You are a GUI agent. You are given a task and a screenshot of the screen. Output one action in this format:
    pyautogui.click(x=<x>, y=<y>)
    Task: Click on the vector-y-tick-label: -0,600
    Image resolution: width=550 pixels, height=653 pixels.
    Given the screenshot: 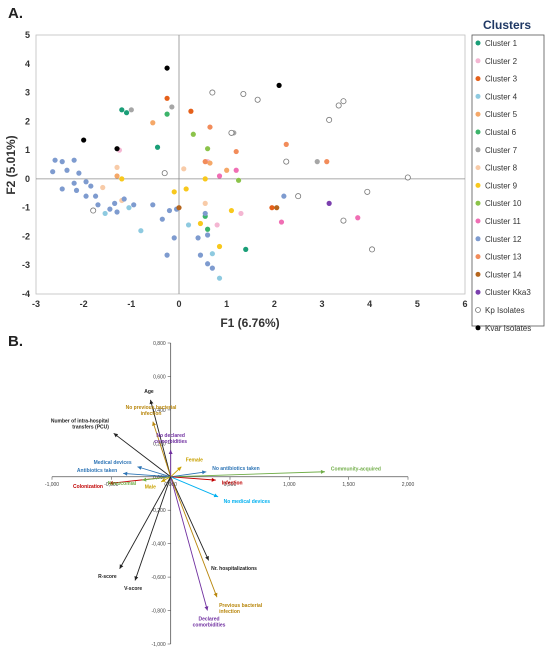 What is the action you would take?
    pyautogui.click(x=158, y=578)
    